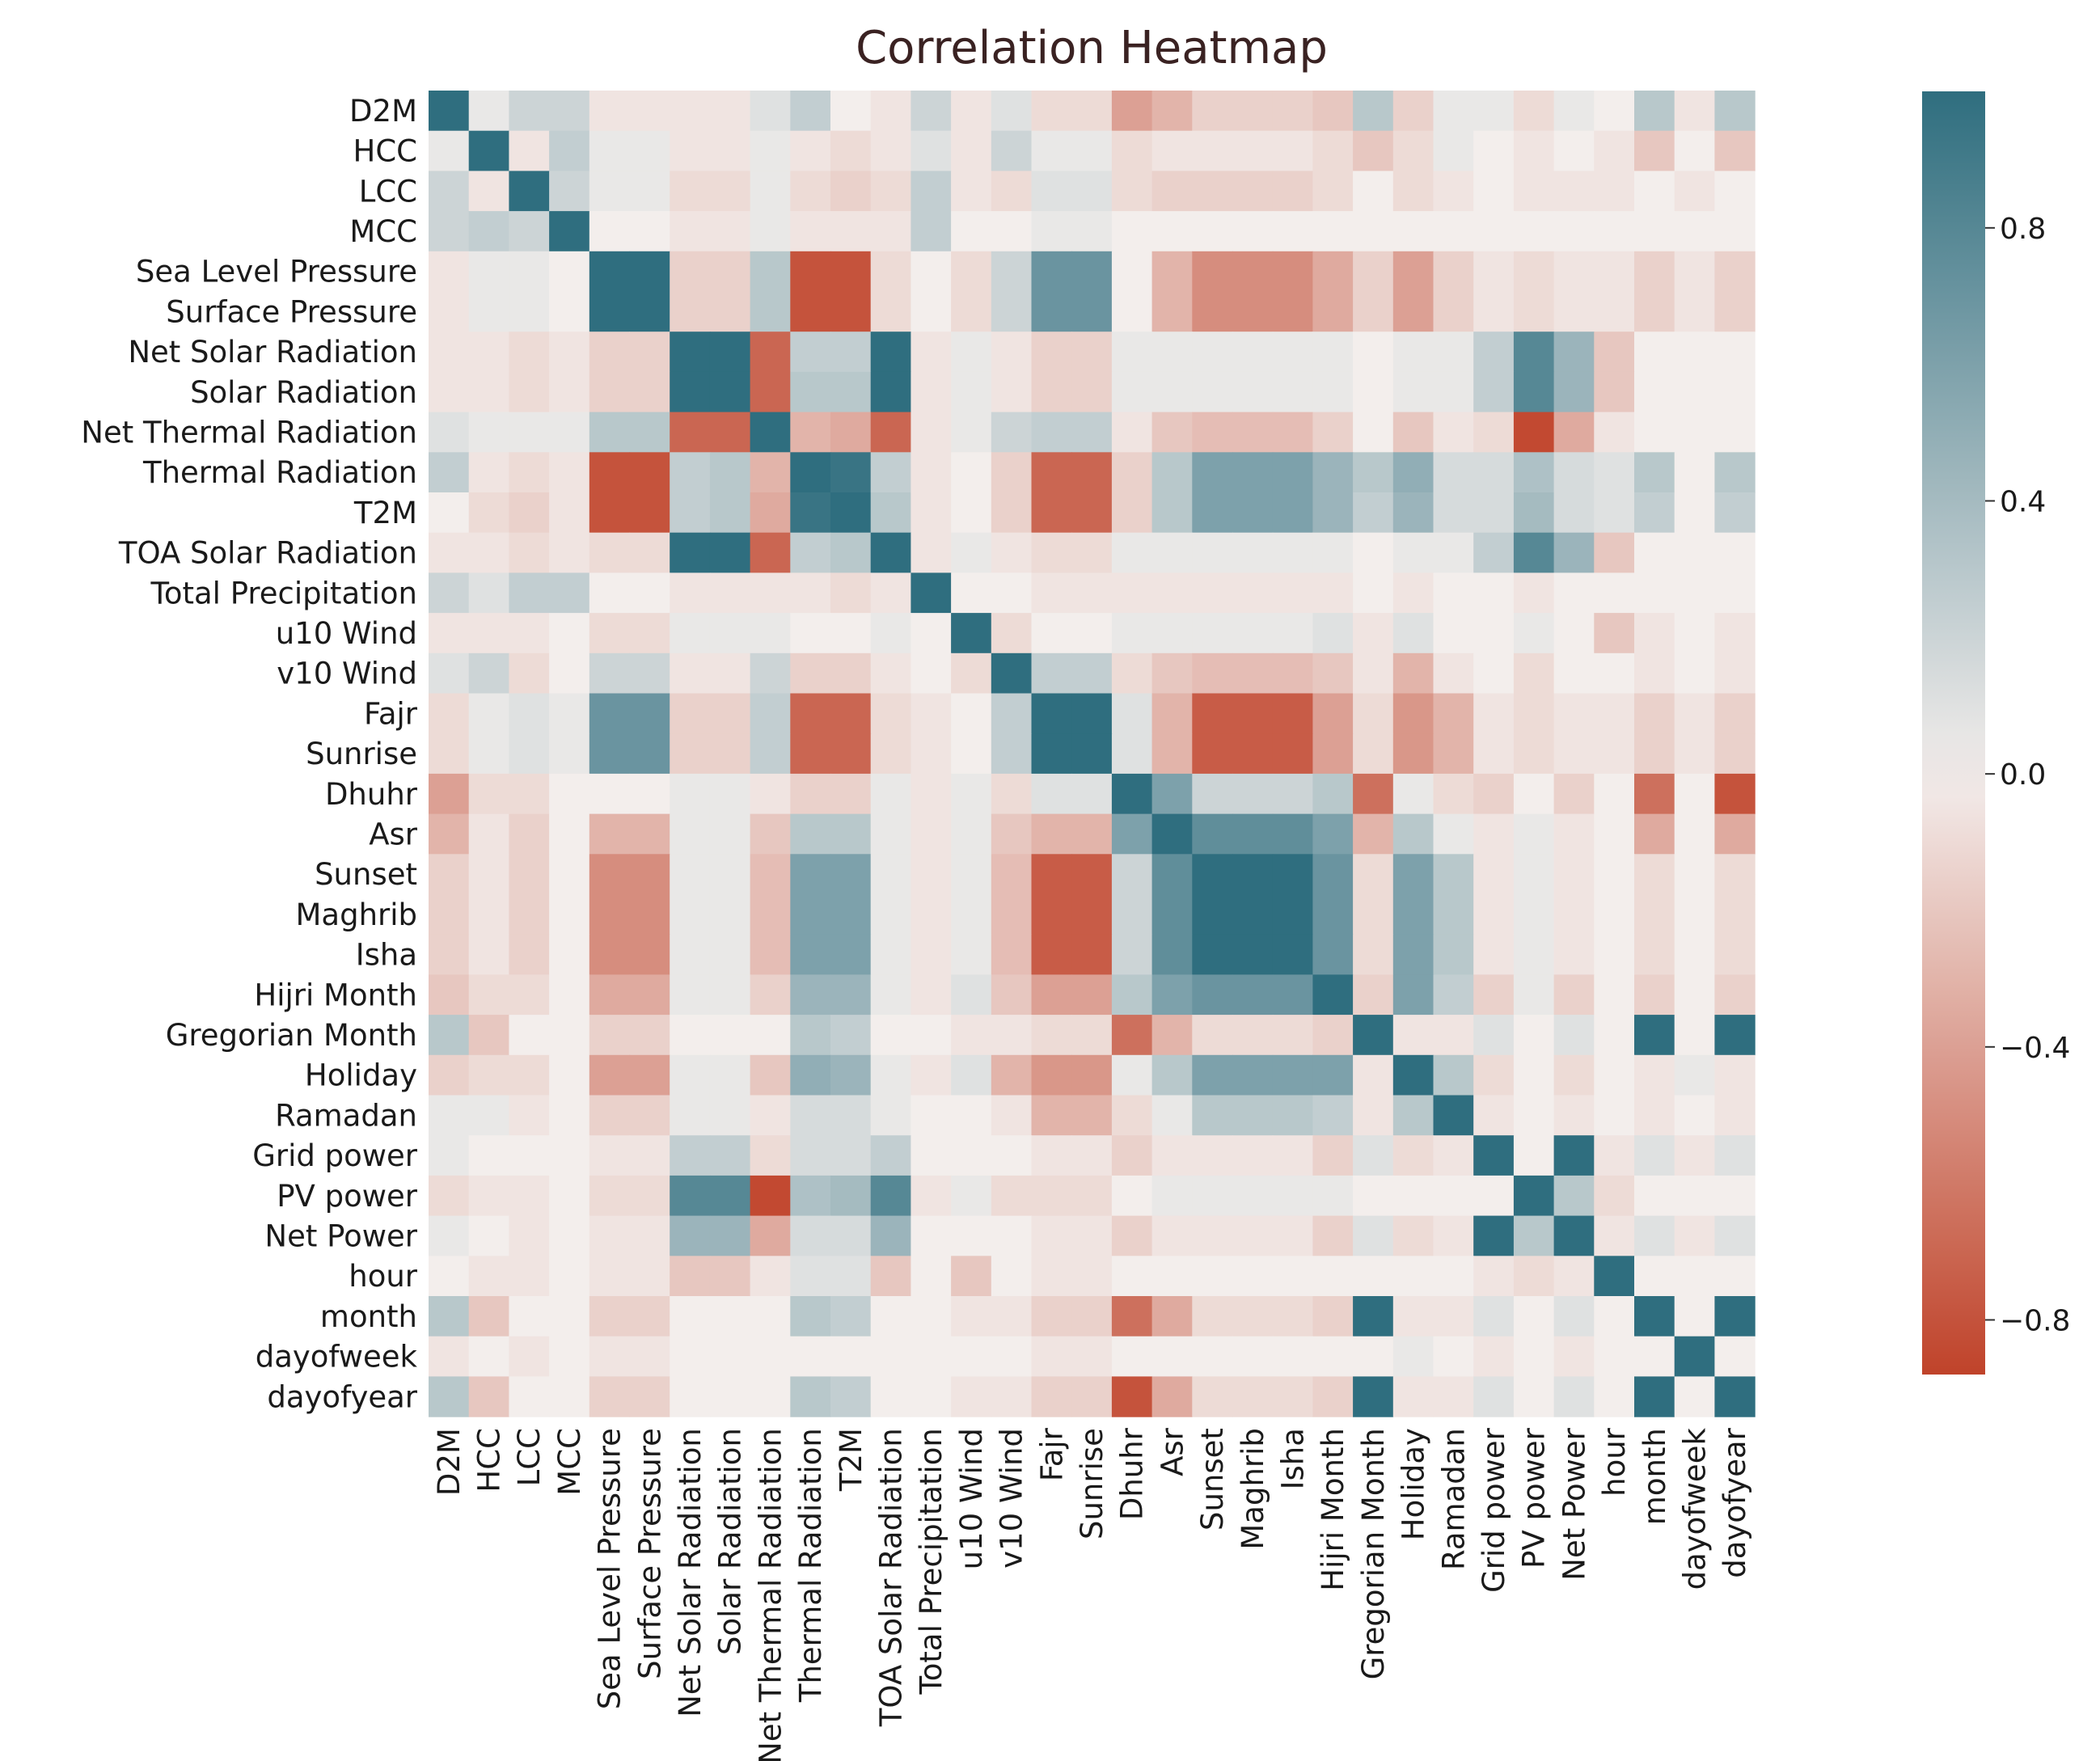 The image size is (2100, 1761). Describe the element at coordinates (1373, 1075) in the screenshot. I see `heatmap-cell-holiday-gregorian-month` at that location.